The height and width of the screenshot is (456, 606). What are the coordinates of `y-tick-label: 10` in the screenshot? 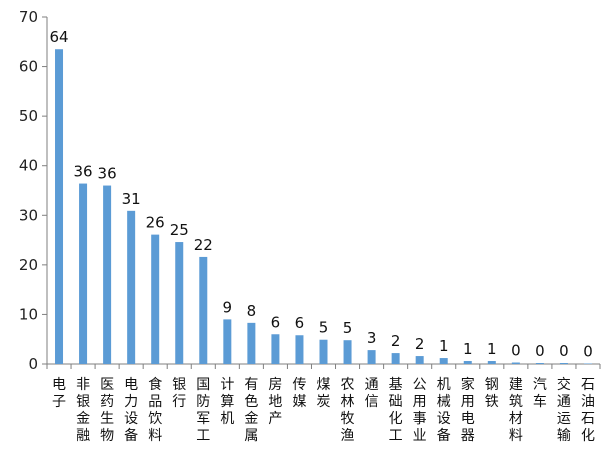 It's located at (28, 314).